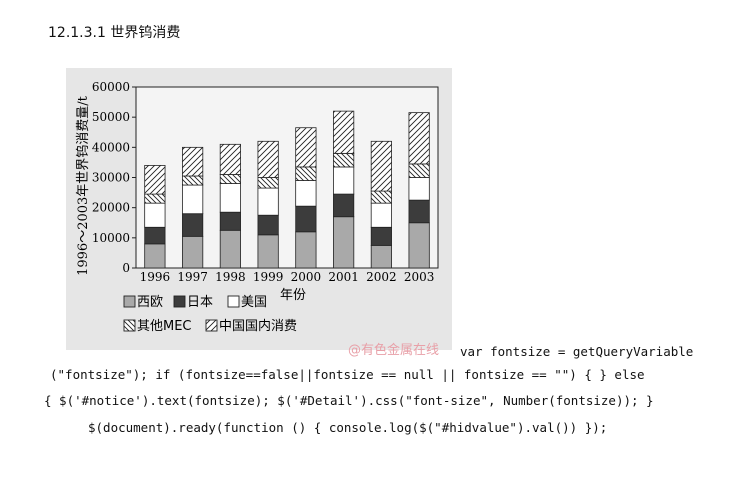  What do you see at coordinates (200, 302) in the screenshot?
I see `legend-label: 日本` at bounding box center [200, 302].